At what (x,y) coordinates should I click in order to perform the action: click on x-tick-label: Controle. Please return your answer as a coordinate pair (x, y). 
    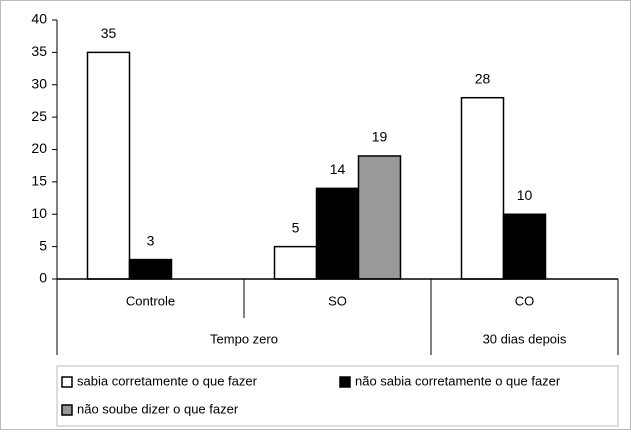
    Looking at the image, I should click on (150, 300).